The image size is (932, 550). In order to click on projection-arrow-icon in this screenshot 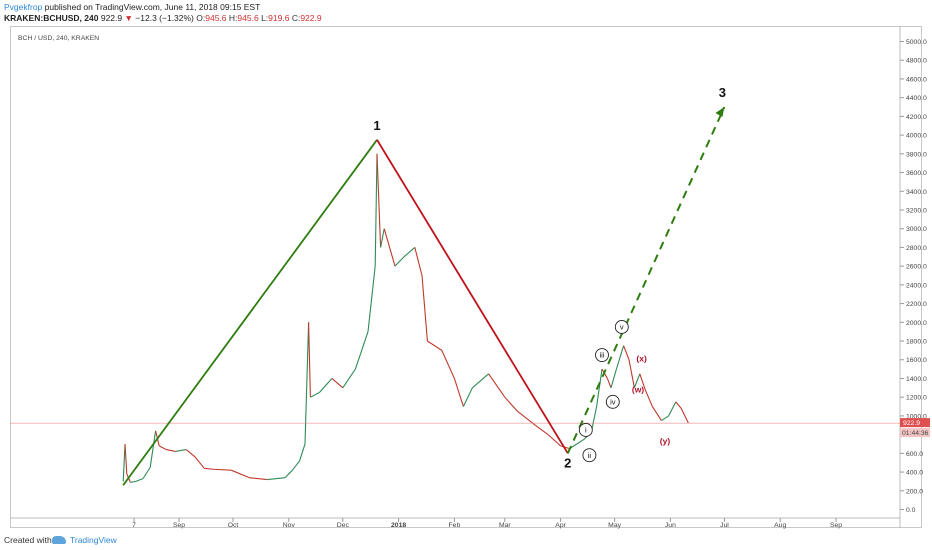, I will do `click(720, 112)`.